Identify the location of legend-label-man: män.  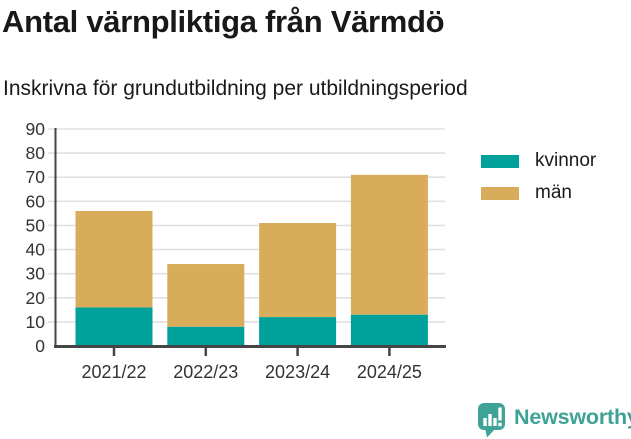
(553, 192).